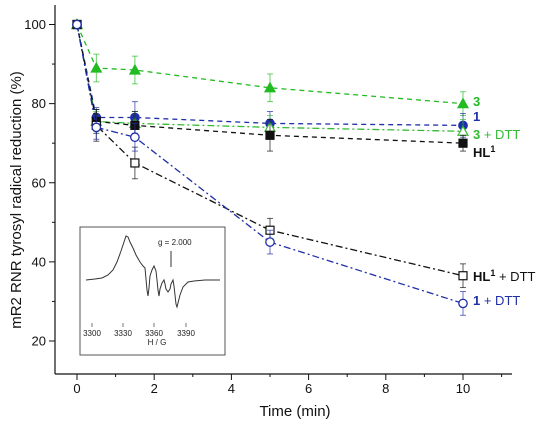  Describe the element at coordinates (270, 64) in the screenshot. I see `series-line` at that location.